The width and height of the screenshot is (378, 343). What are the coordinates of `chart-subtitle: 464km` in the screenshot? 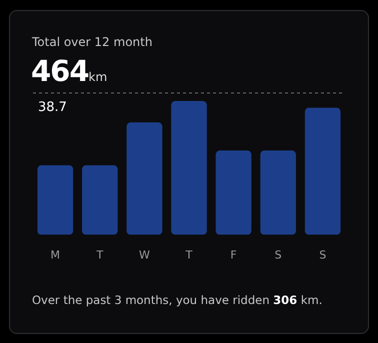 It's located at (69, 71).